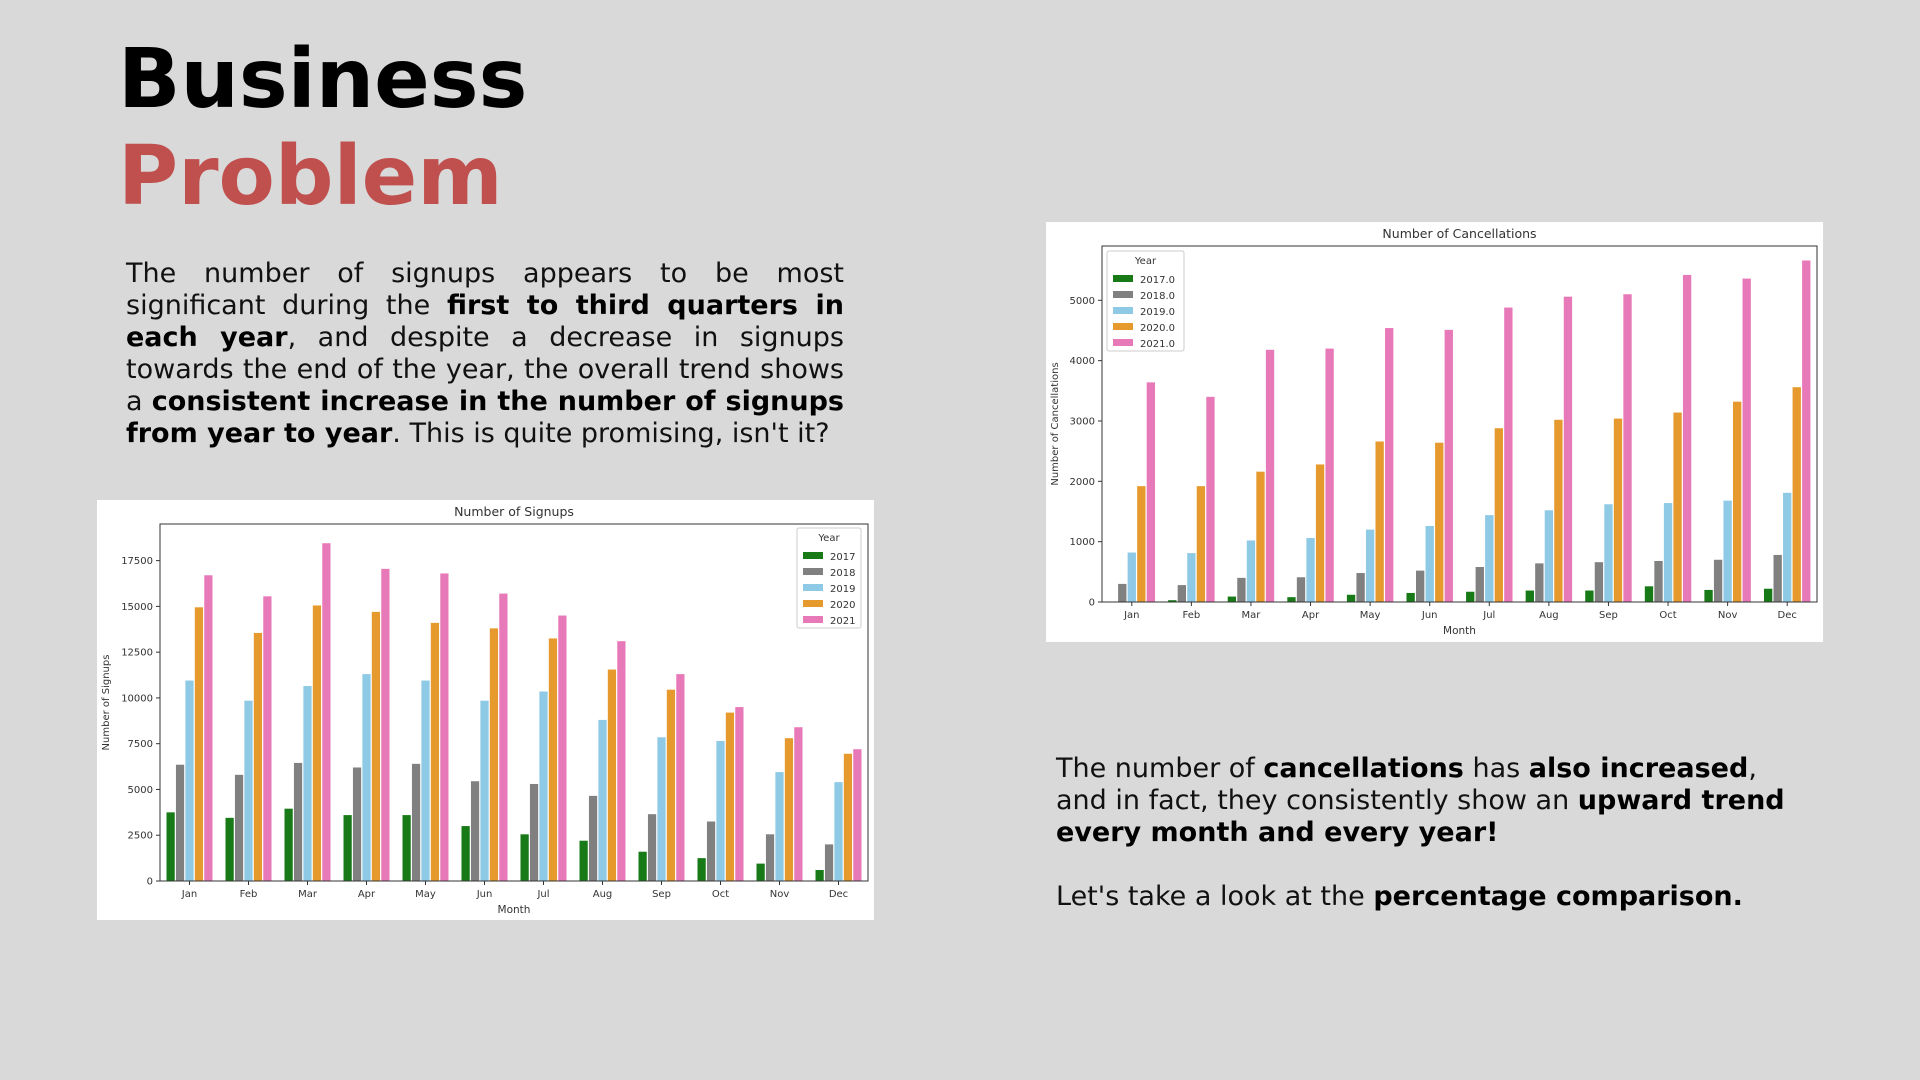 This screenshot has height=1080, width=1920. Describe the element at coordinates (1310, 570) in the screenshot. I see `bar-2019.0-Apr` at that location.